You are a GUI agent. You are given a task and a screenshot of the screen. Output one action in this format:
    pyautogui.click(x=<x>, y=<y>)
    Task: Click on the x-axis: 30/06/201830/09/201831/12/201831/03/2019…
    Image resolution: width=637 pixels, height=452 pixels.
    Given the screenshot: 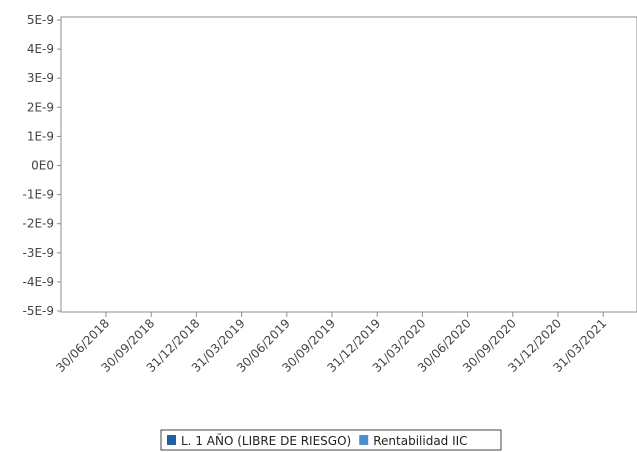 What is the action you would take?
    pyautogui.click(x=331, y=343)
    